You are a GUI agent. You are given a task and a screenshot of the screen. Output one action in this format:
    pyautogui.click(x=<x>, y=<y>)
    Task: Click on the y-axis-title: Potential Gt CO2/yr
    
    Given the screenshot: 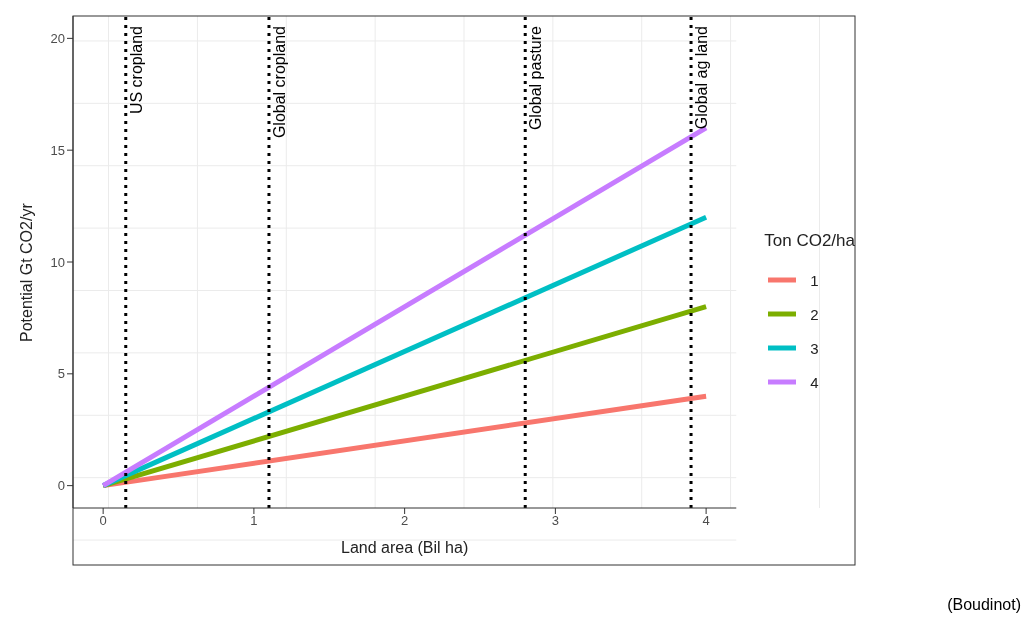 What is the action you would take?
    pyautogui.click(x=26, y=272)
    